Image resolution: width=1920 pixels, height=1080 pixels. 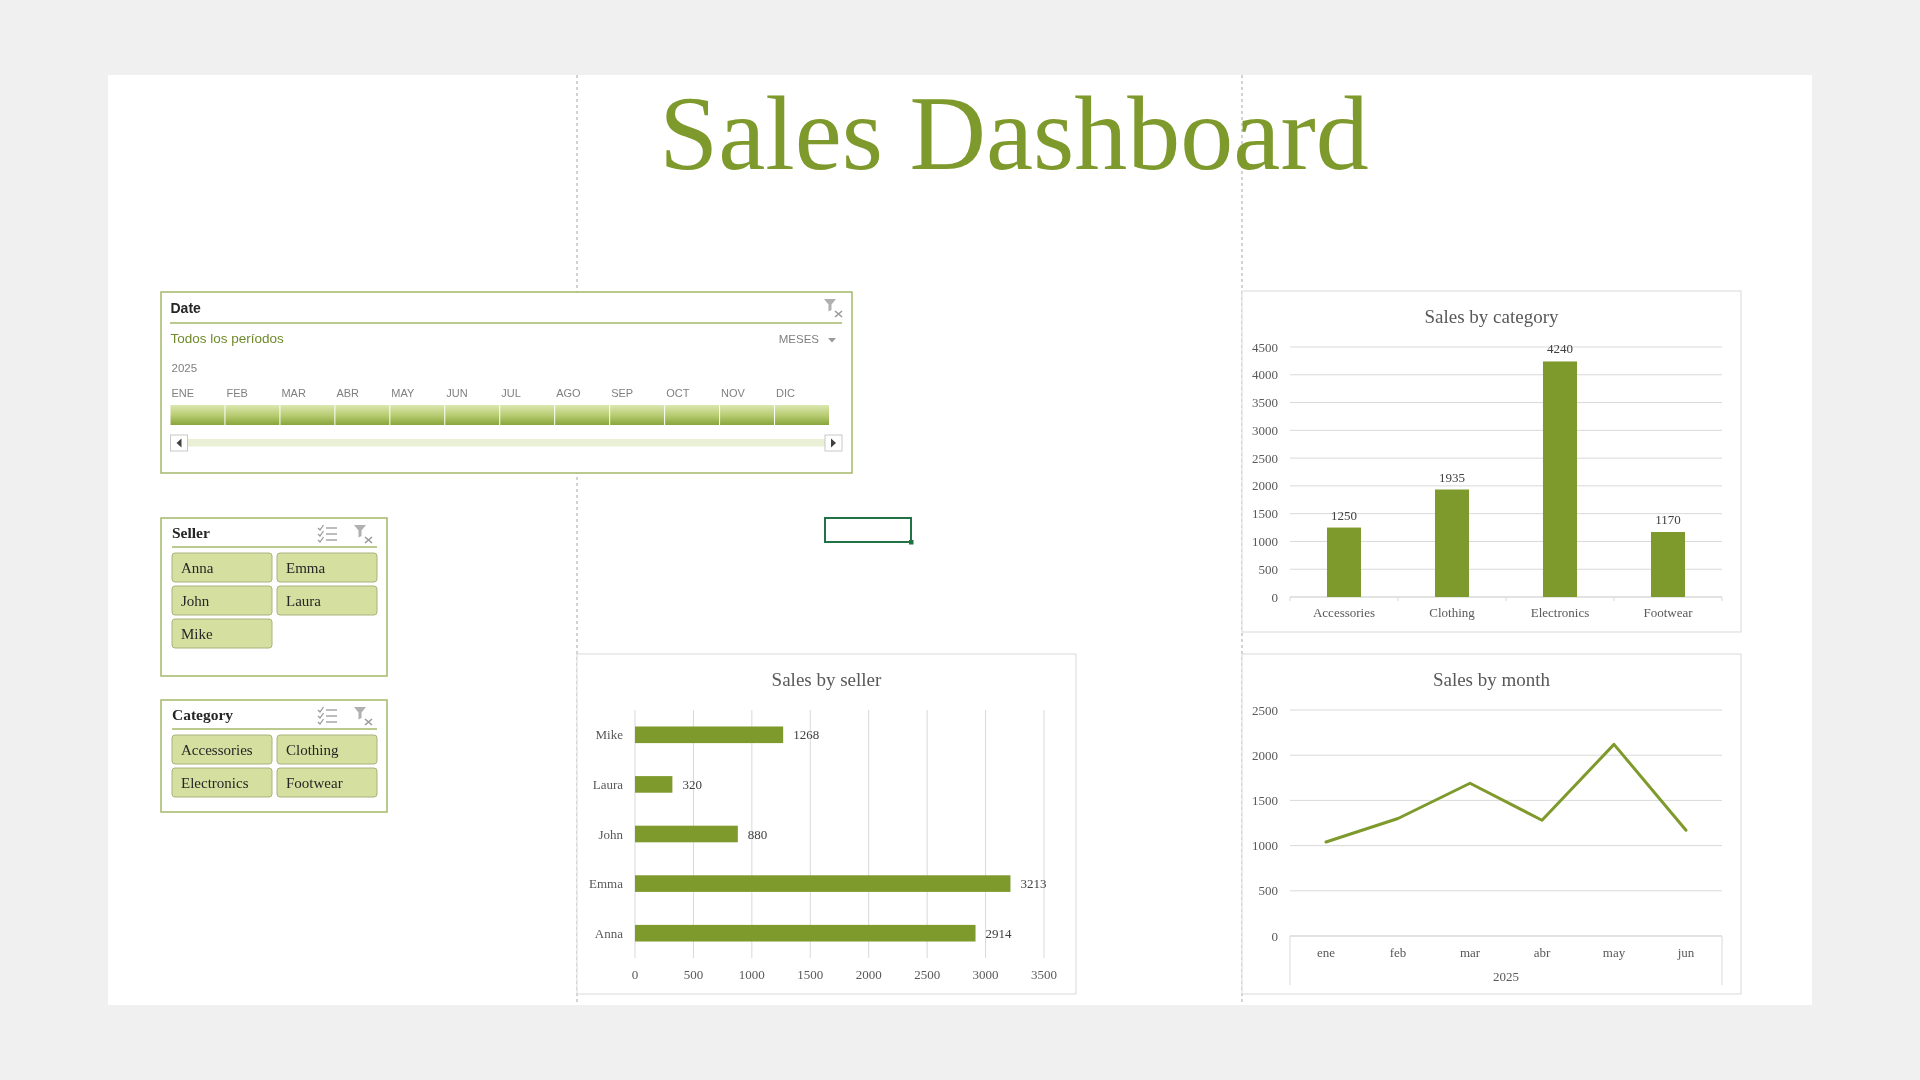 What do you see at coordinates (1542, 952) in the screenshot?
I see `x-tick-label: abr` at bounding box center [1542, 952].